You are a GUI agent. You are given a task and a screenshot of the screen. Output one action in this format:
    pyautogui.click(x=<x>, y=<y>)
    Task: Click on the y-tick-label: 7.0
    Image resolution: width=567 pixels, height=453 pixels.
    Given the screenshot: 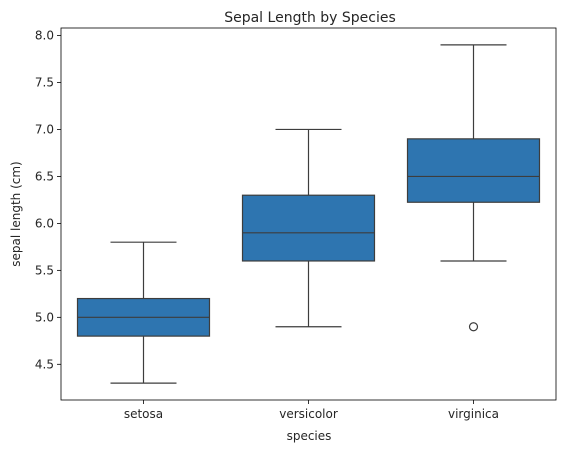 What is the action you would take?
    pyautogui.click(x=44, y=129)
    